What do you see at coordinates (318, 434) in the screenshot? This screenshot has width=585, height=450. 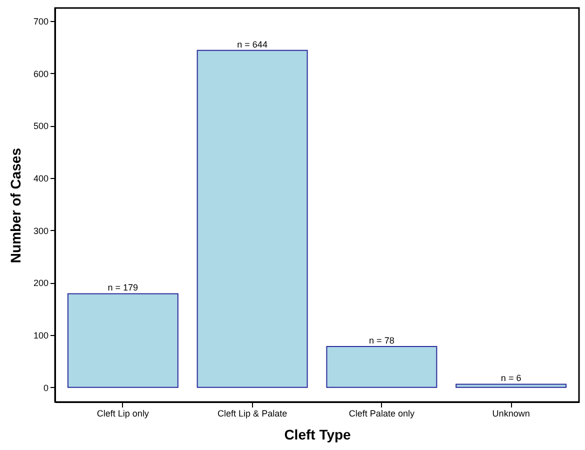 I see `x-axis-title: Cleft Type` at bounding box center [318, 434].